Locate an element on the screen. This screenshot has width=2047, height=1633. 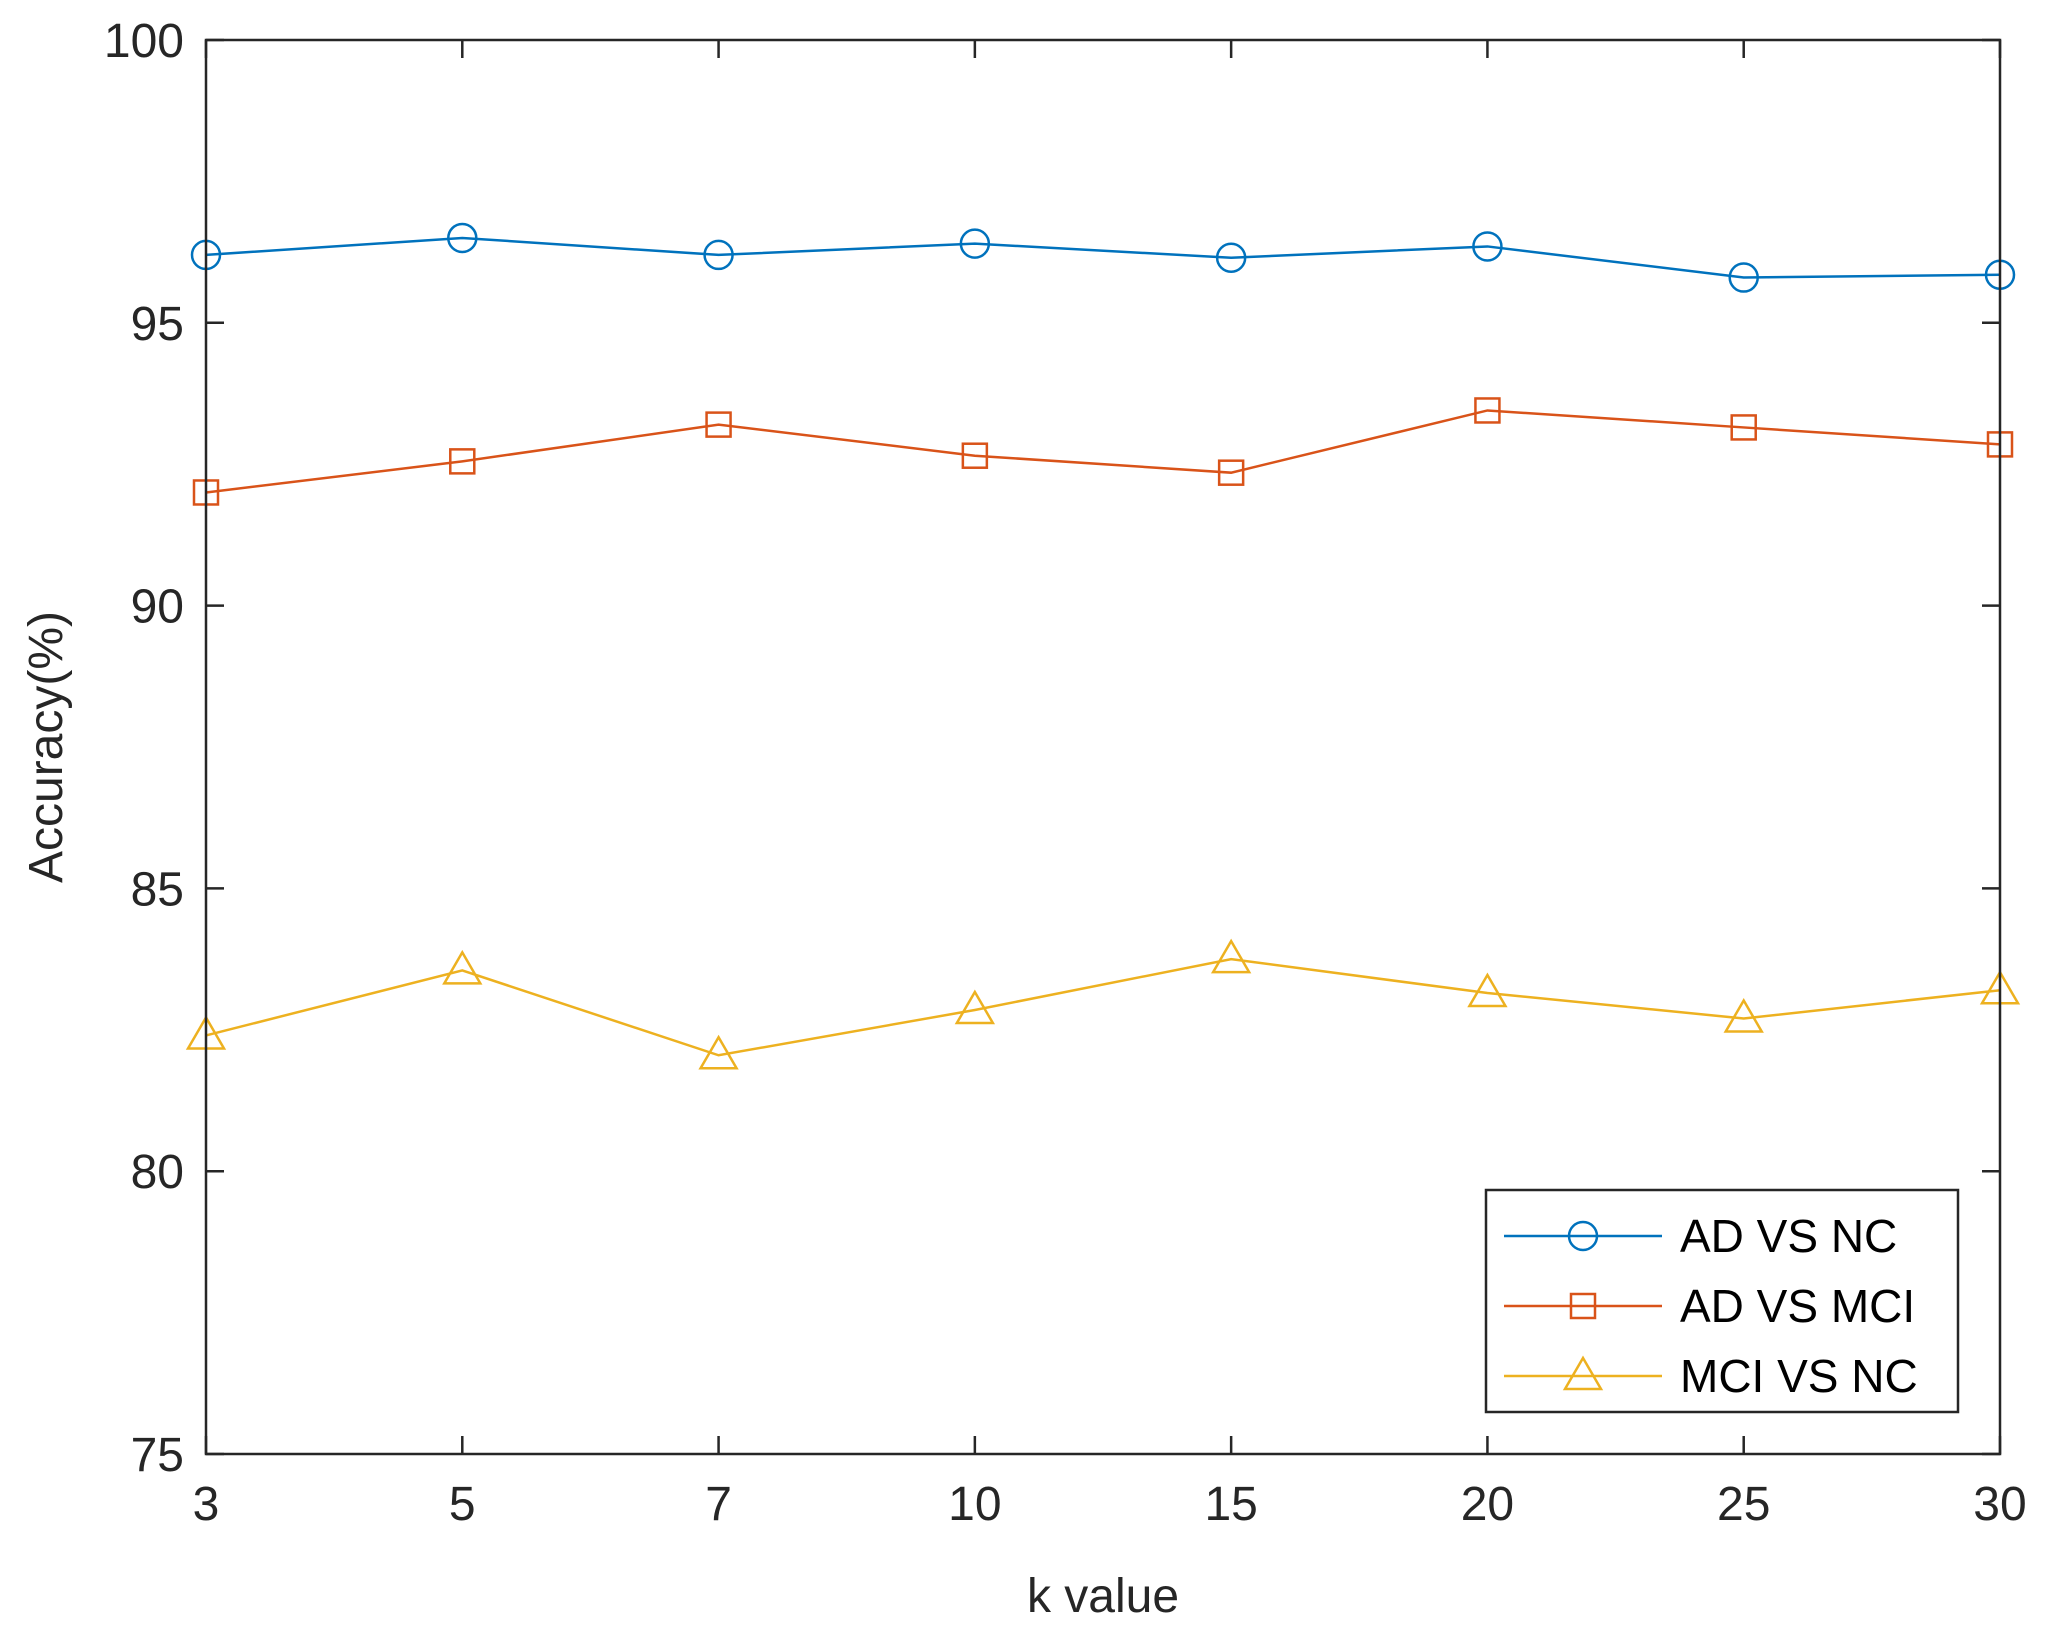
legend-item-mci-vs-nc: MCI VS NC is located at coordinates (1711, 1376).